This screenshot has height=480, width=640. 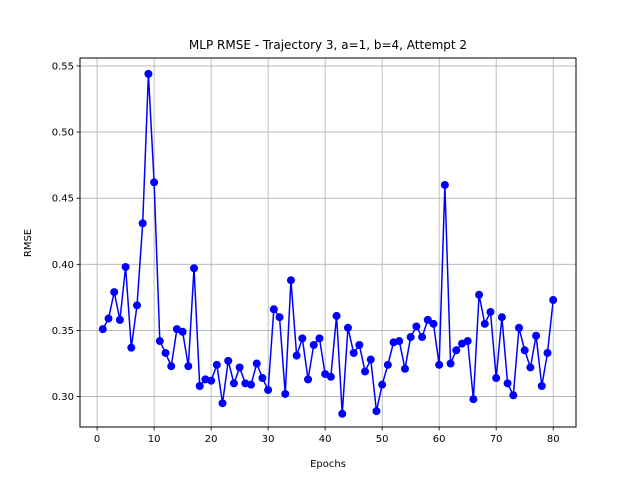 I want to click on x-tick-label: 60, so click(x=439, y=439).